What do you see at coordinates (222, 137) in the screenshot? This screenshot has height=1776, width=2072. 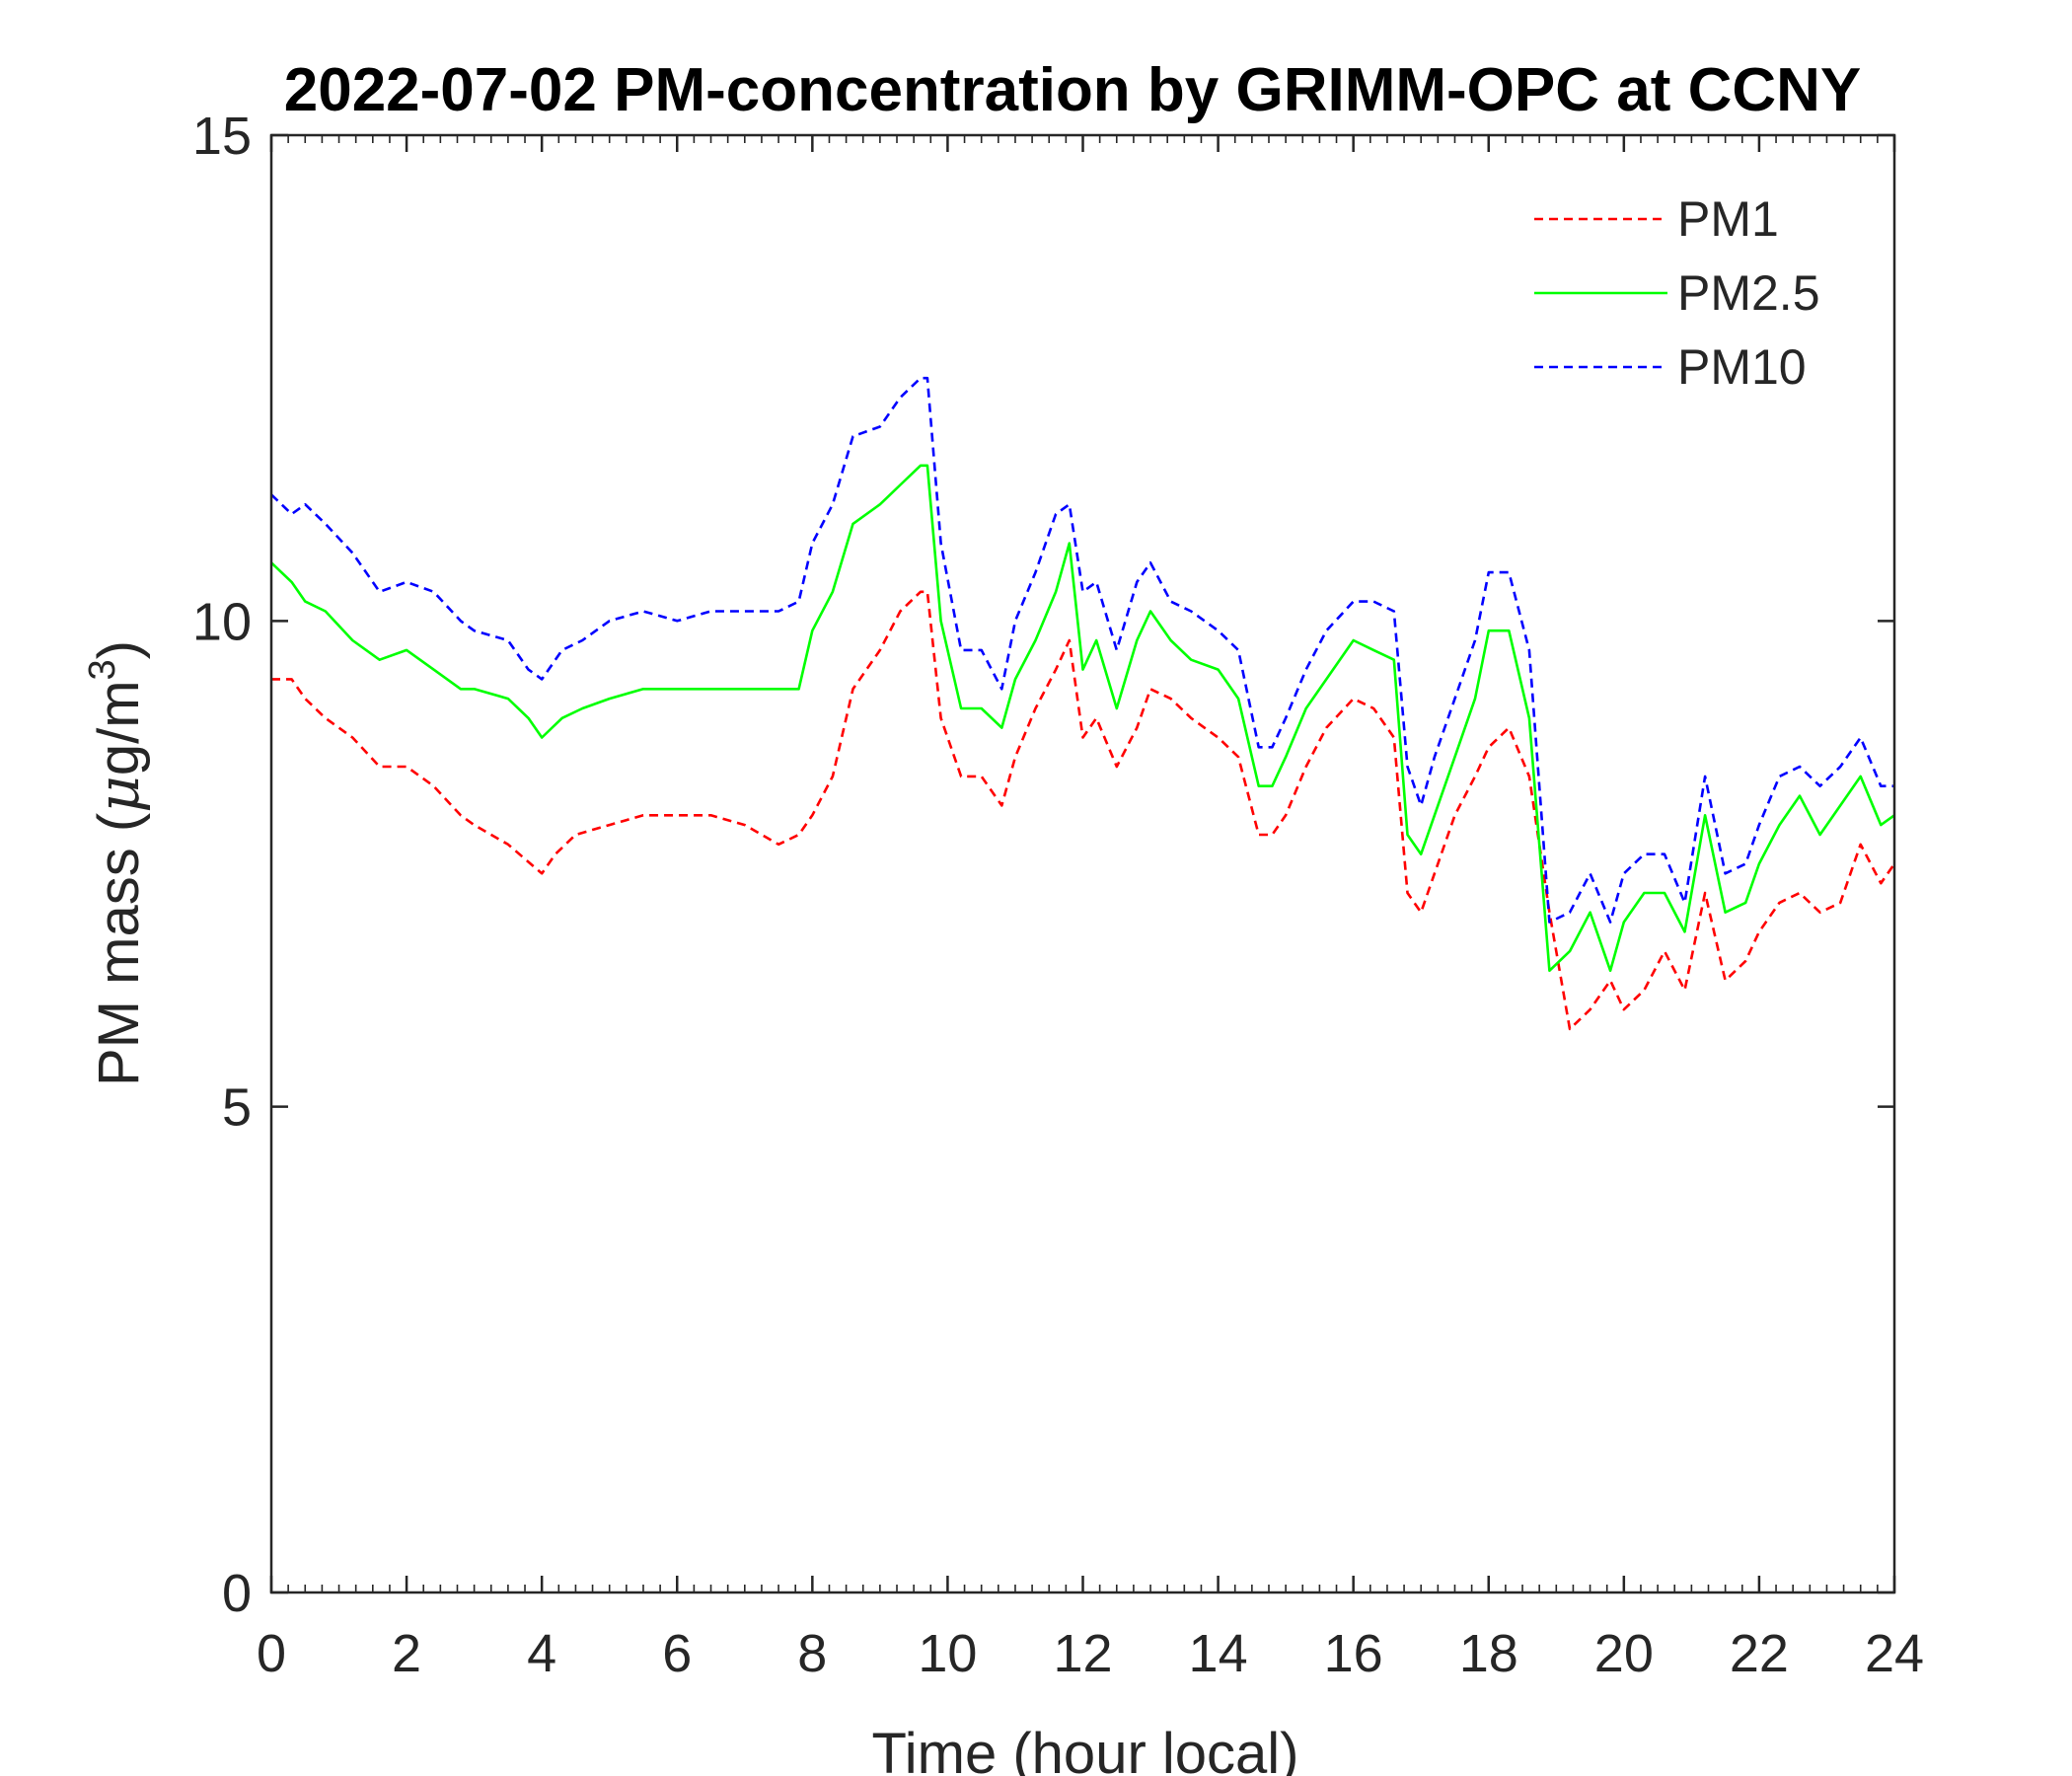 I see `y-tick-label: 15` at bounding box center [222, 137].